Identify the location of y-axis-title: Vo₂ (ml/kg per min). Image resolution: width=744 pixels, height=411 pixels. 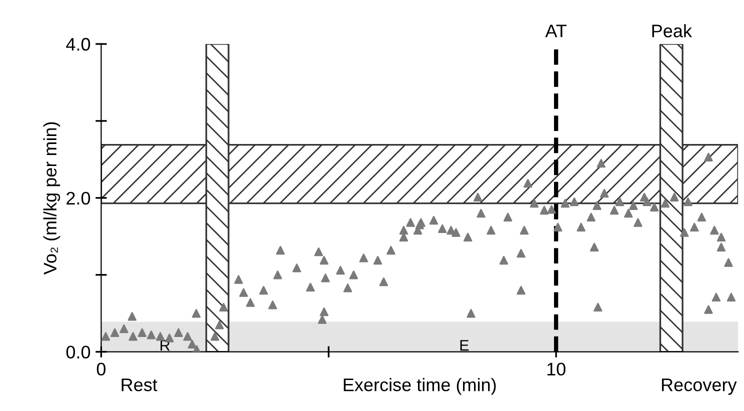
(51, 198).